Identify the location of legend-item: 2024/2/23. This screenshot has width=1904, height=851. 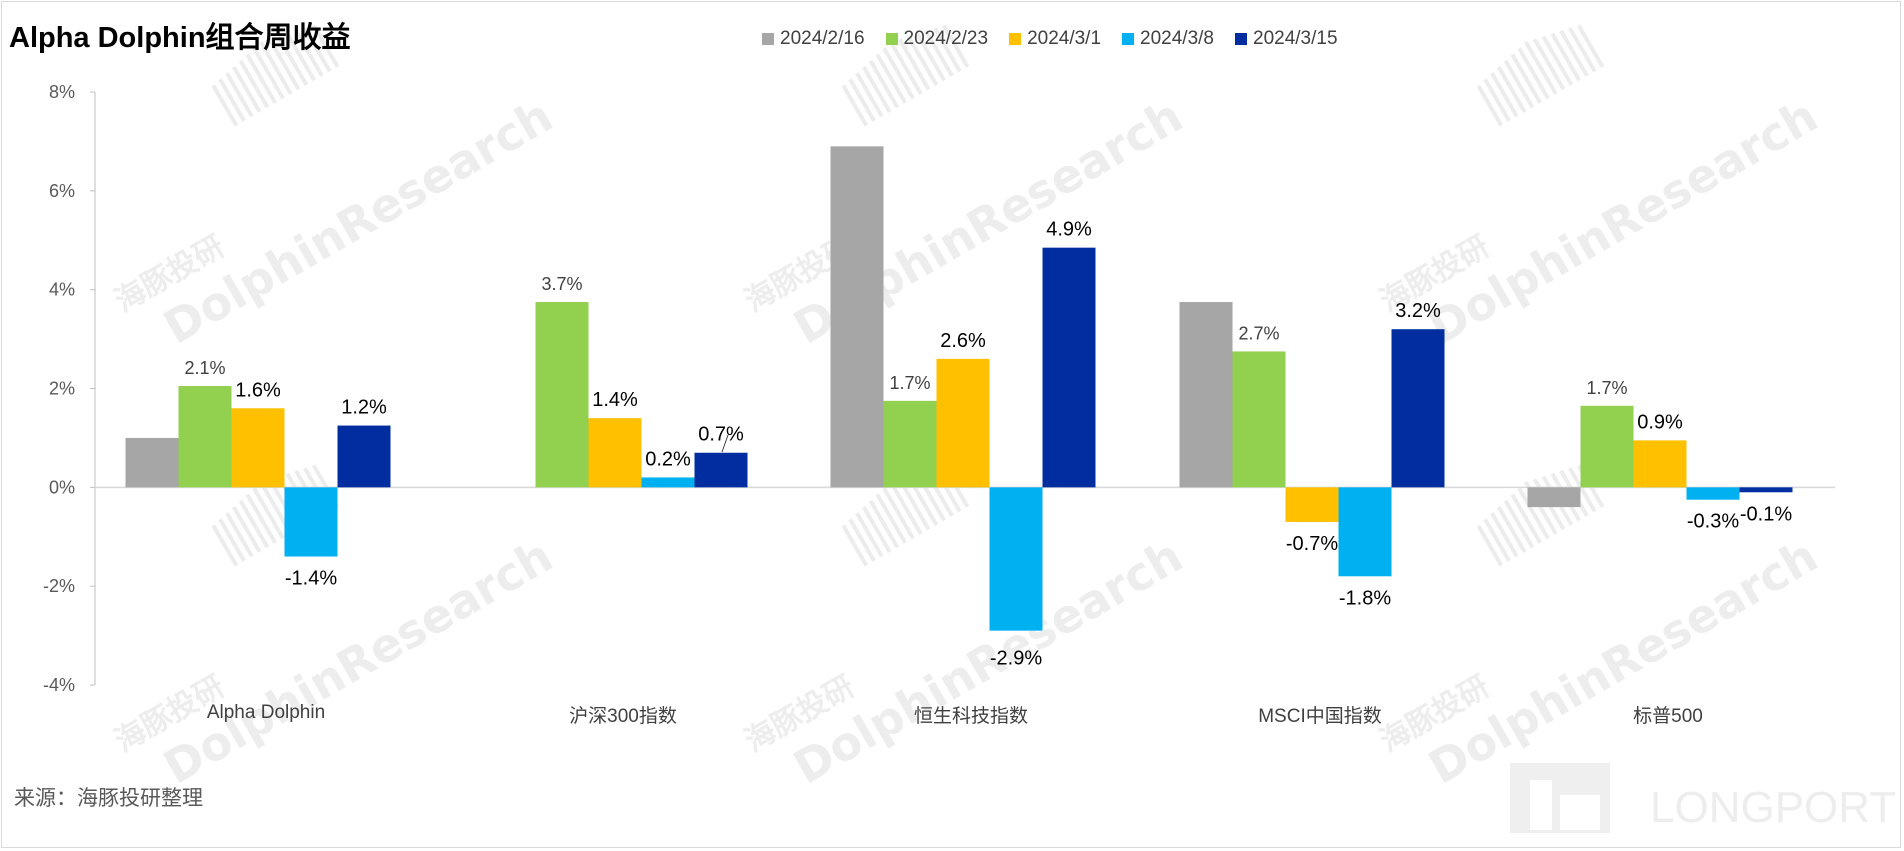
(937, 39).